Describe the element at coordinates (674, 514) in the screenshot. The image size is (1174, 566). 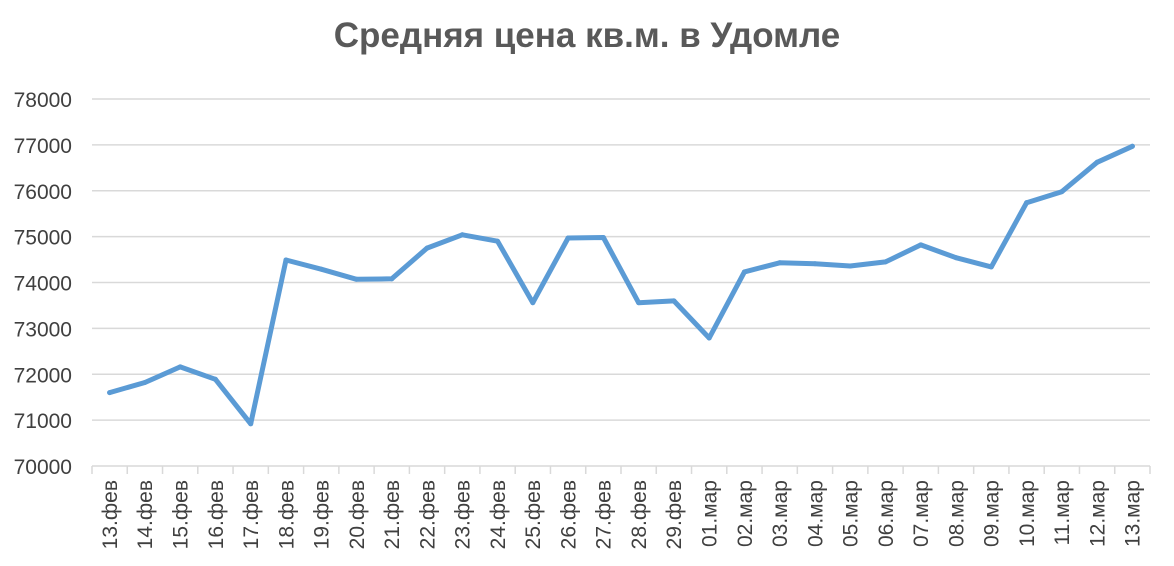
I see `x-tick-label: 29.фев` at that location.